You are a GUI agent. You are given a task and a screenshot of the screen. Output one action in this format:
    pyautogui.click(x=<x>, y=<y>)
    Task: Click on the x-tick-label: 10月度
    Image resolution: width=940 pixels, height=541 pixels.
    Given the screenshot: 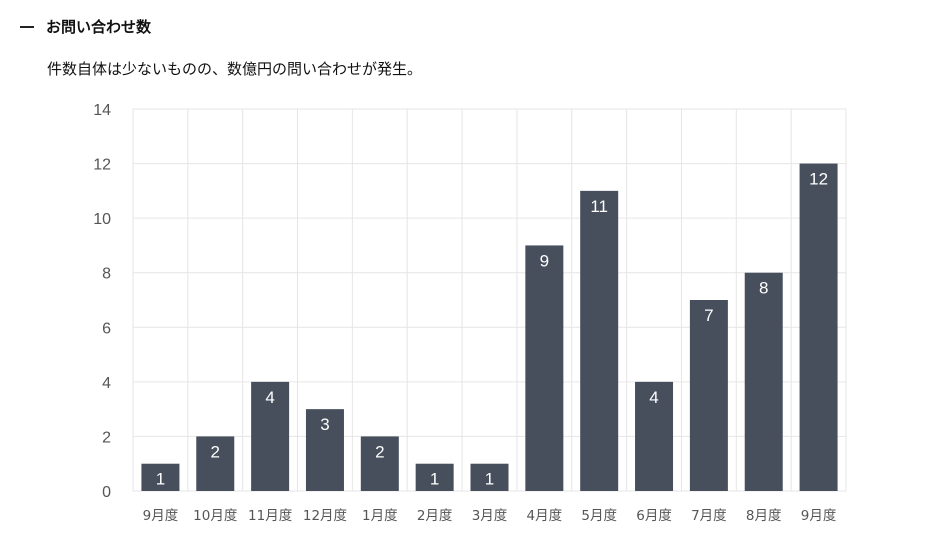 What is the action you would take?
    pyautogui.click(x=215, y=516)
    